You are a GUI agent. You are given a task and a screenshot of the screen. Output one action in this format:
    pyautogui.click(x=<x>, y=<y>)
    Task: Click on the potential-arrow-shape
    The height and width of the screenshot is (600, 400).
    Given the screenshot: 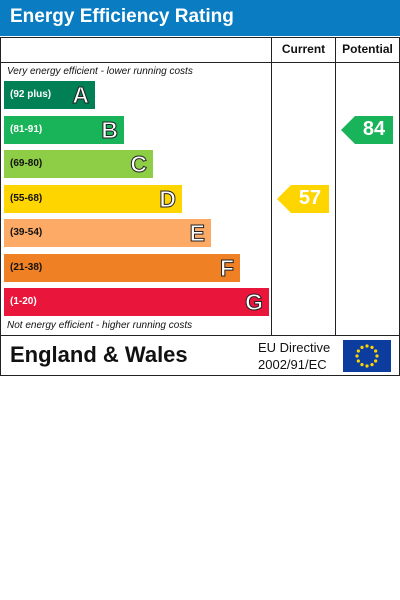 What is the action you would take?
    pyautogui.click(x=367, y=130)
    